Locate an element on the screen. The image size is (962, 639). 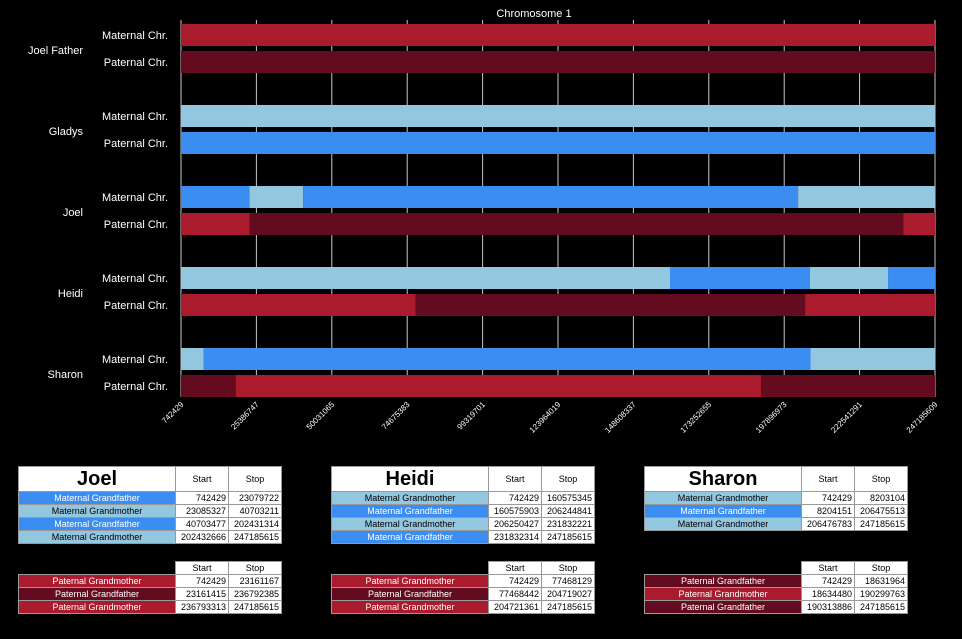
person-label: Joel Father is located at coordinates (55, 51).